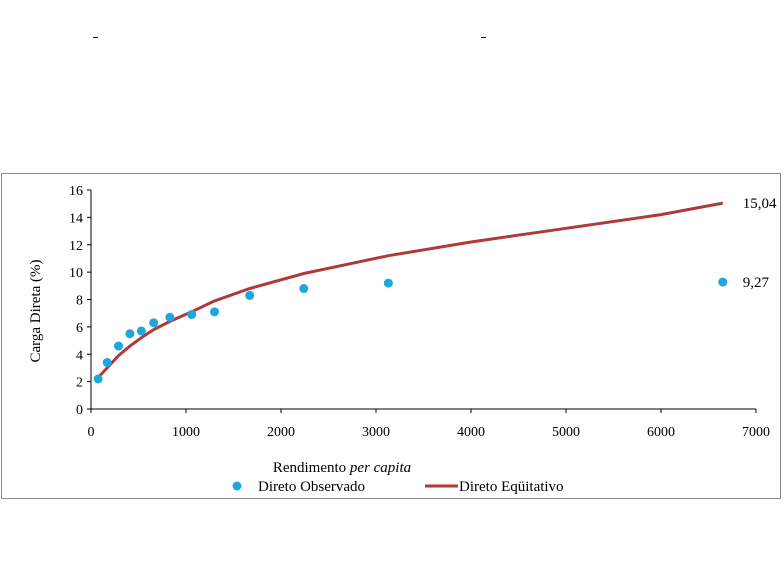 The height and width of the screenshot is (582, 784). Describe the element at coordinates (79, 301) in the screenshot. I see `y-tick-label: 8` at that location.